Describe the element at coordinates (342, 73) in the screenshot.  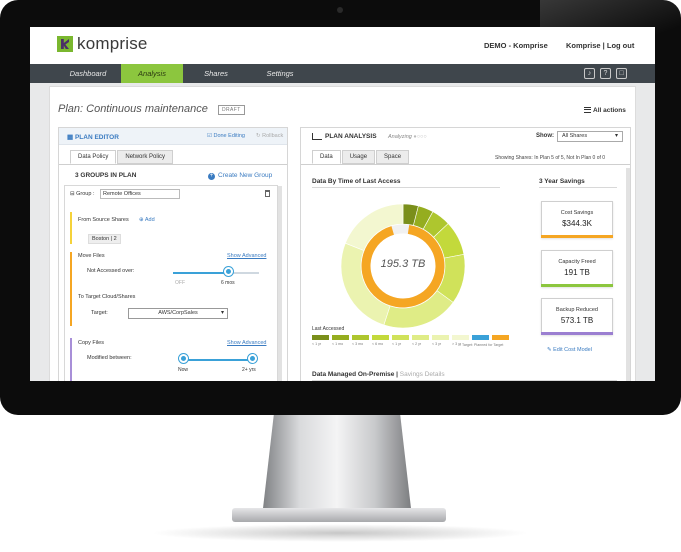
I see `main-nav: Dashboard Analysis Shares Settings ♪ ? □` at that location.